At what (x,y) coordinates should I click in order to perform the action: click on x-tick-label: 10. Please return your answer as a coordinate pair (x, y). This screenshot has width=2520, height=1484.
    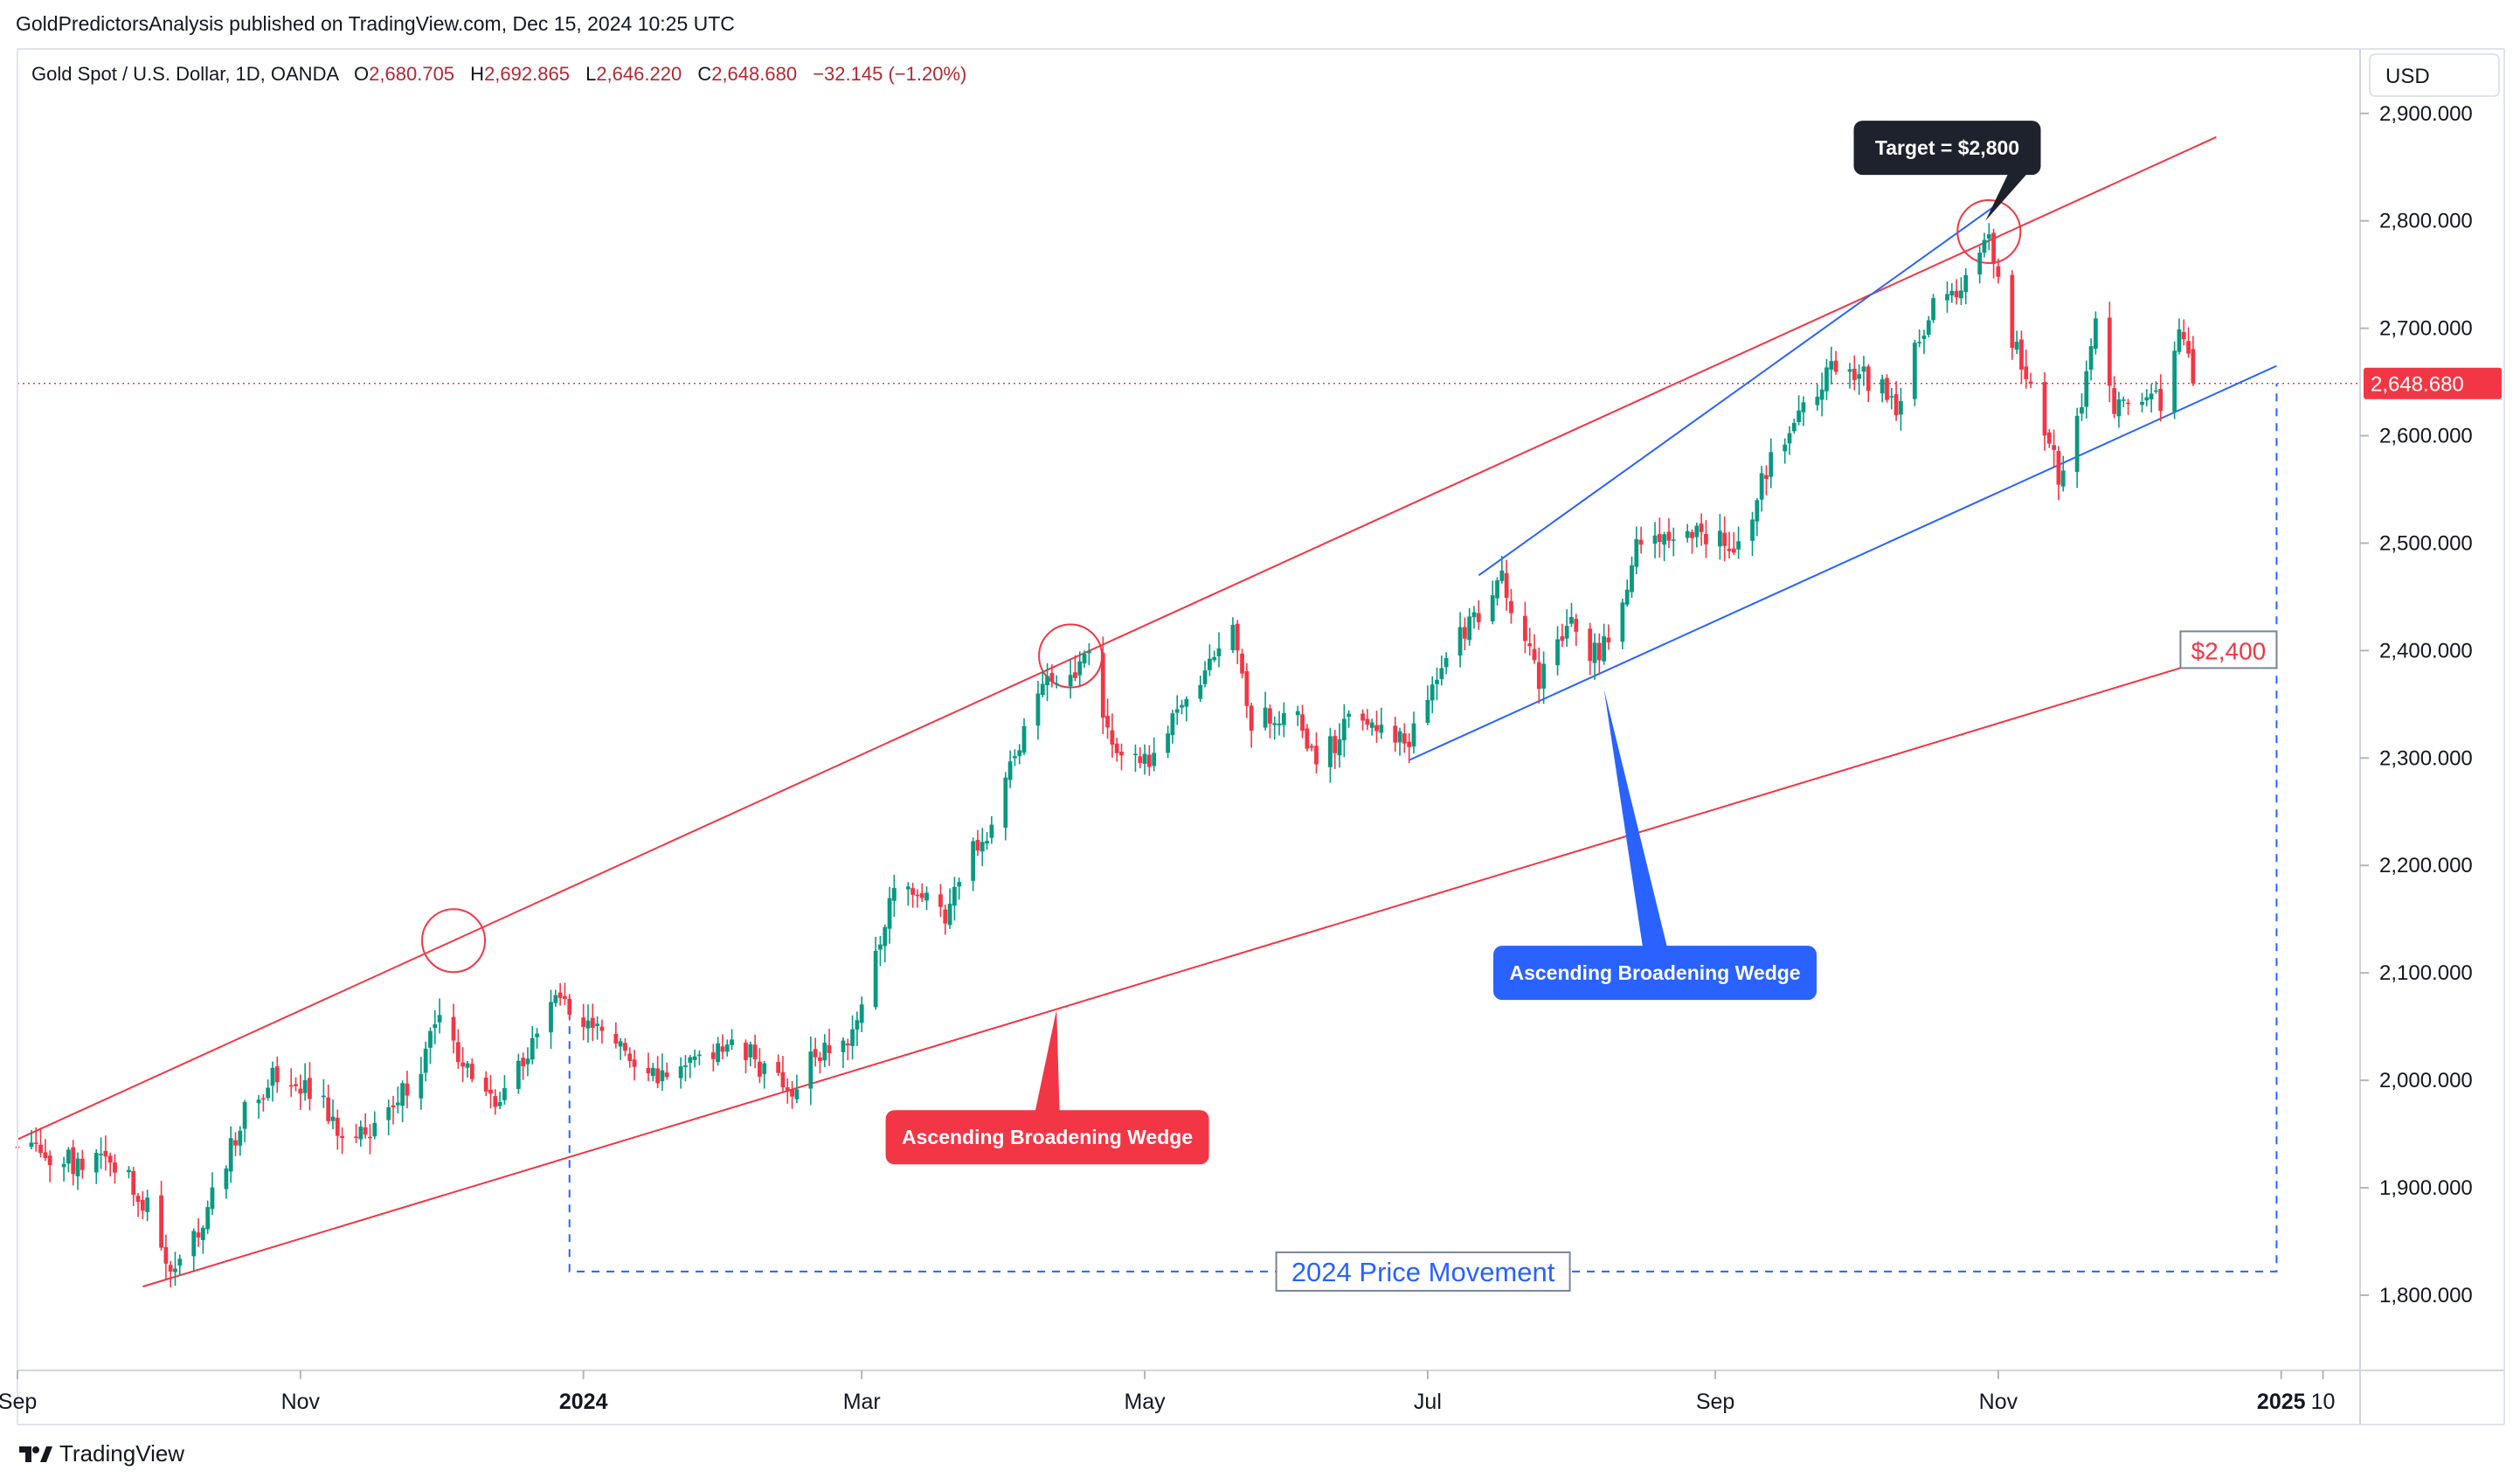
    Looking at the image, I should click on (2323, 1402).